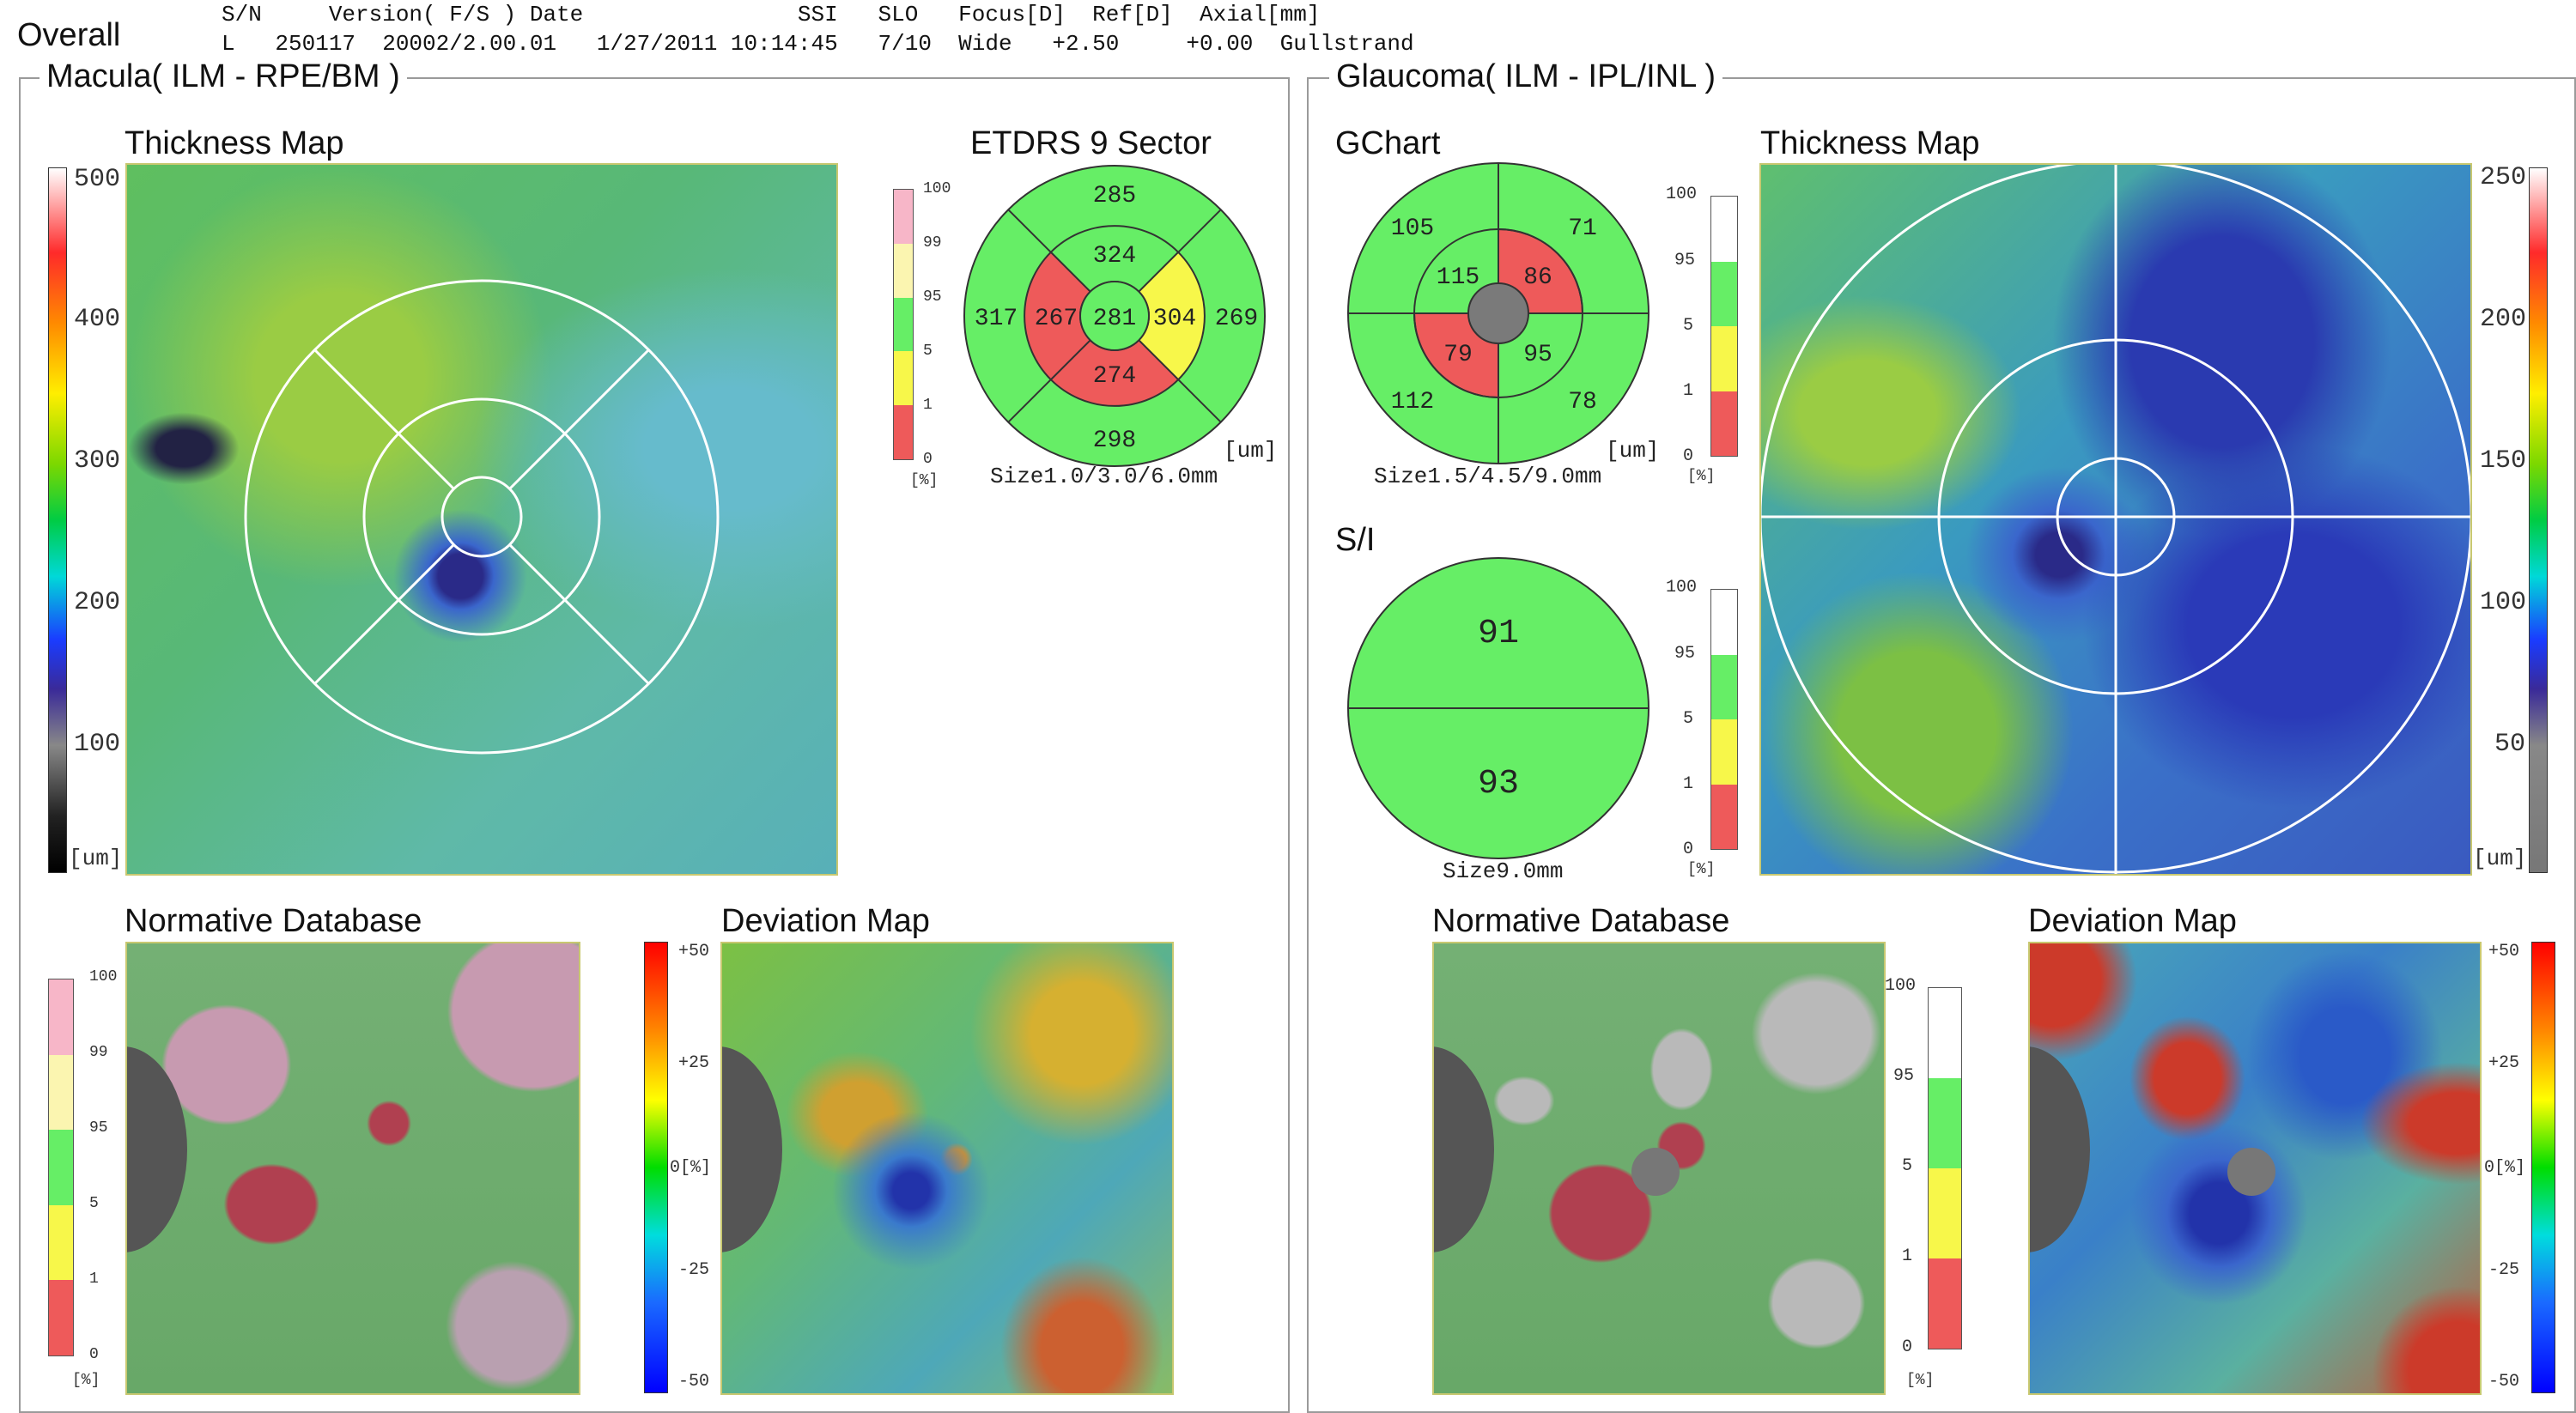 The height and width of the screenshot is (1413, 2576). Describe the element at coordinates (1685, 654) in the screenshot. I see `si-legend-95: 95` at that location.